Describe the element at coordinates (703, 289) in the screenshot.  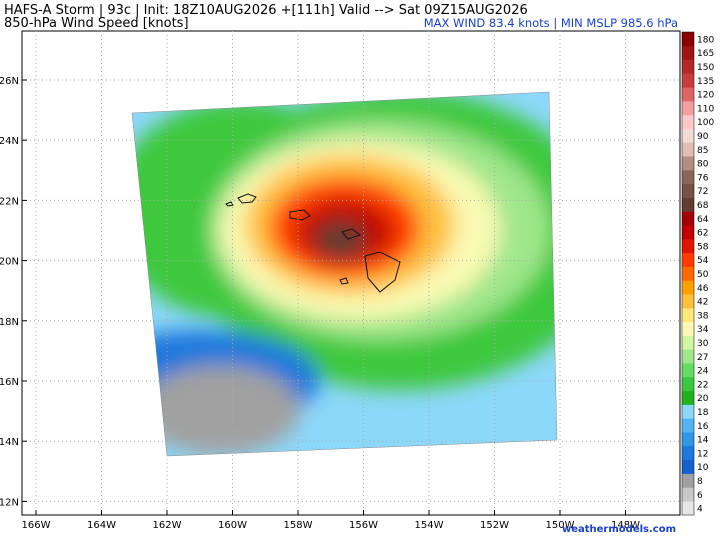
I see `colorbar-label: 46` at that location.